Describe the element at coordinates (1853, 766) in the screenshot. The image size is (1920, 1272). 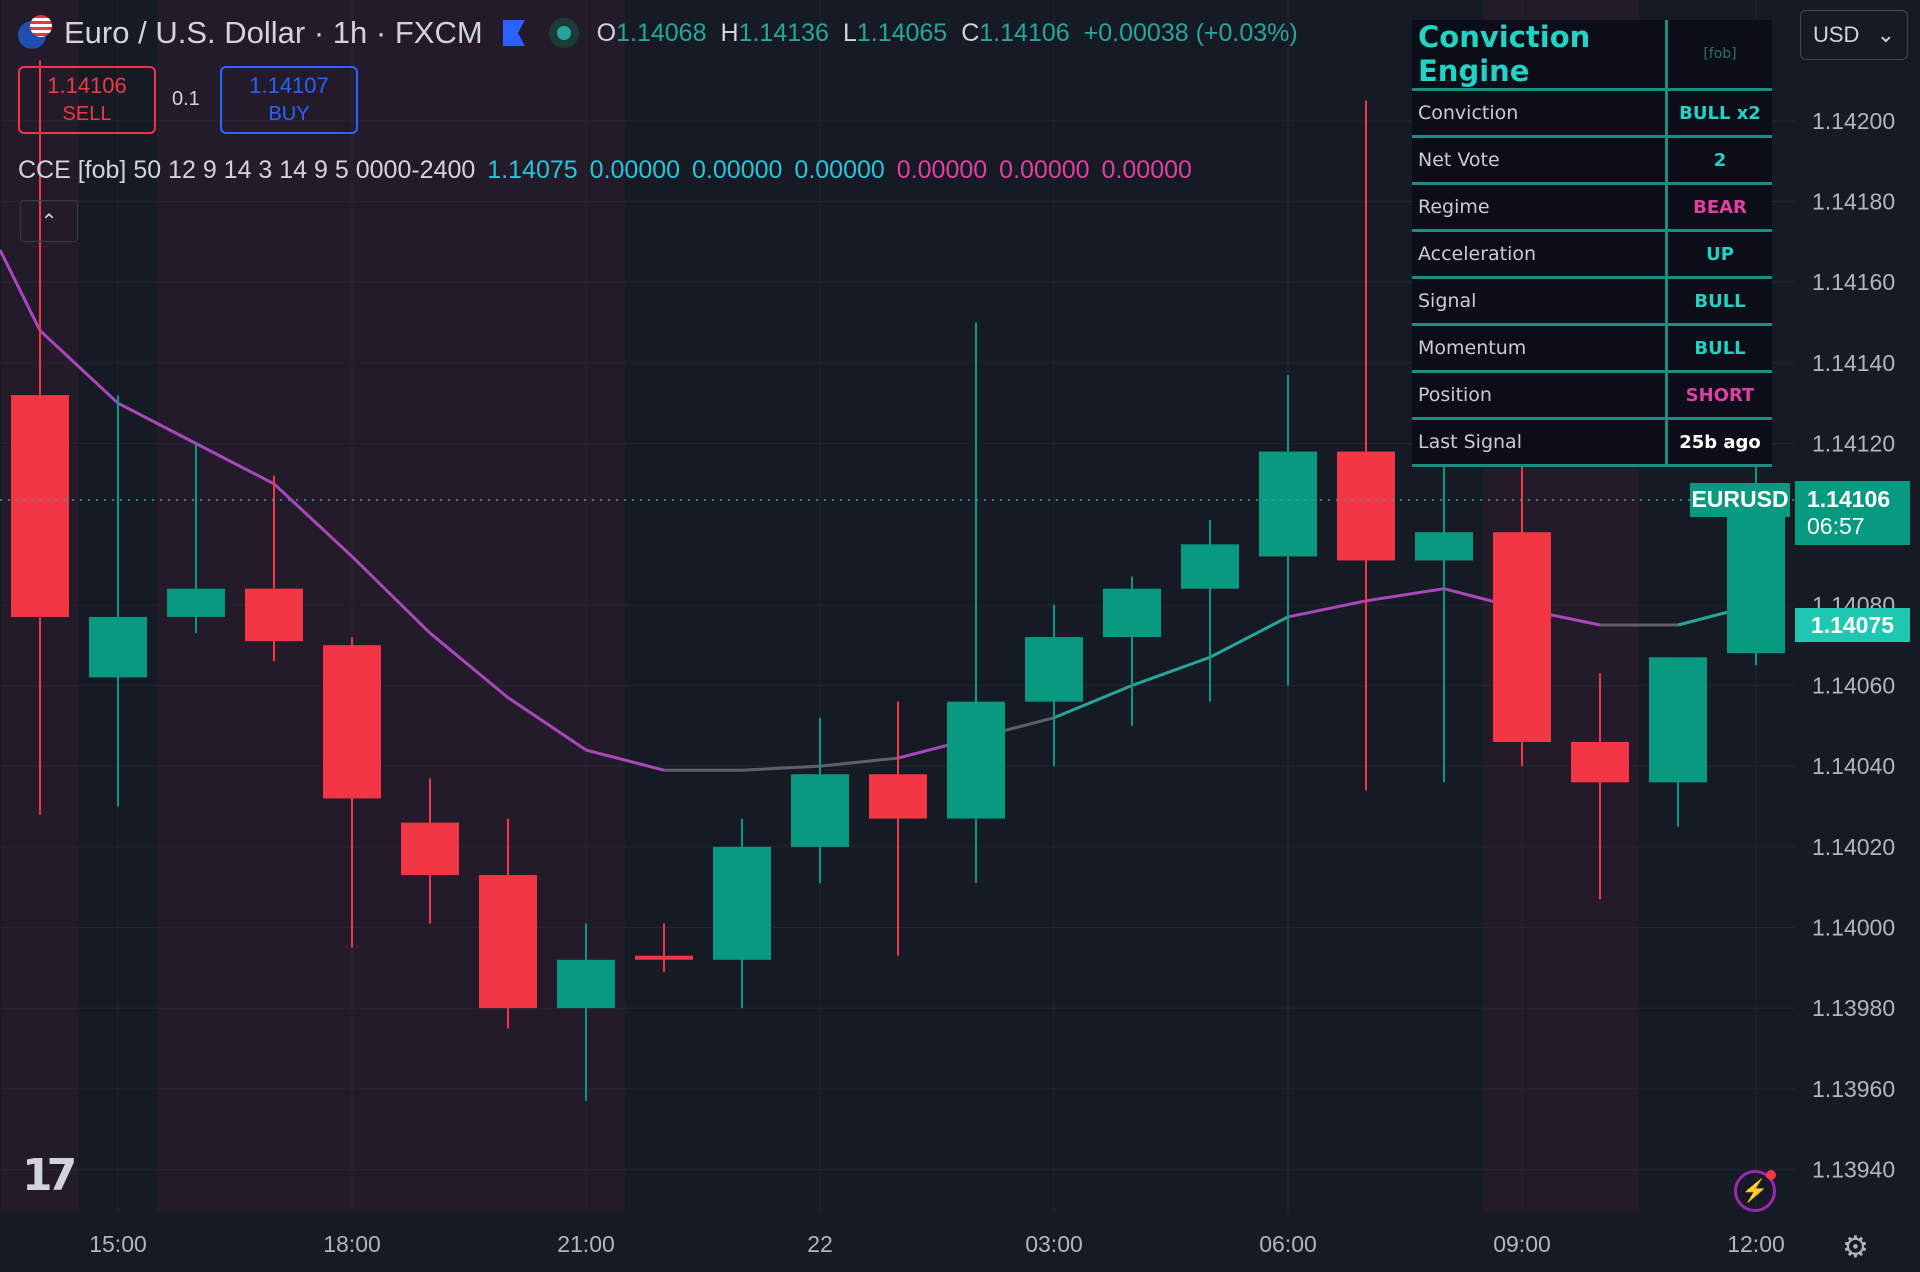
I see `price-tick-label: 1.14040` at that location.